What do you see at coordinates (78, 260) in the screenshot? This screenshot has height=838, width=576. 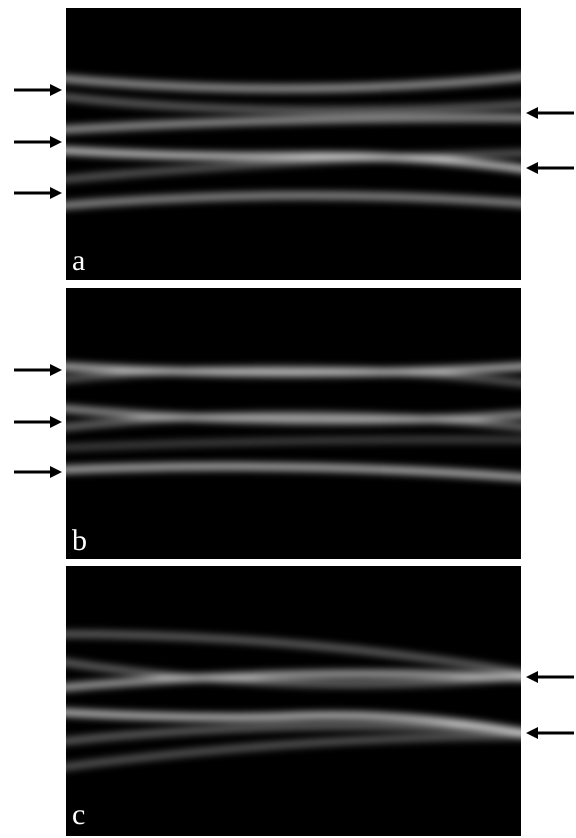 I see `panel-label: a` at bounding box center [78, 260].